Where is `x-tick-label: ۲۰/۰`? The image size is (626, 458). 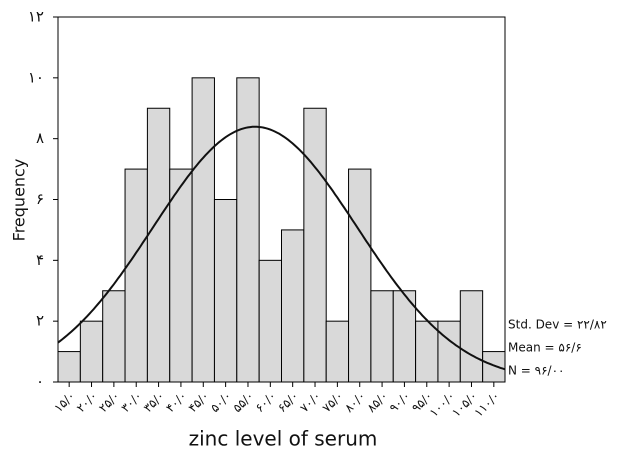 x-tick-label: ۲۰/۰ is located at coordinates (87, 402).